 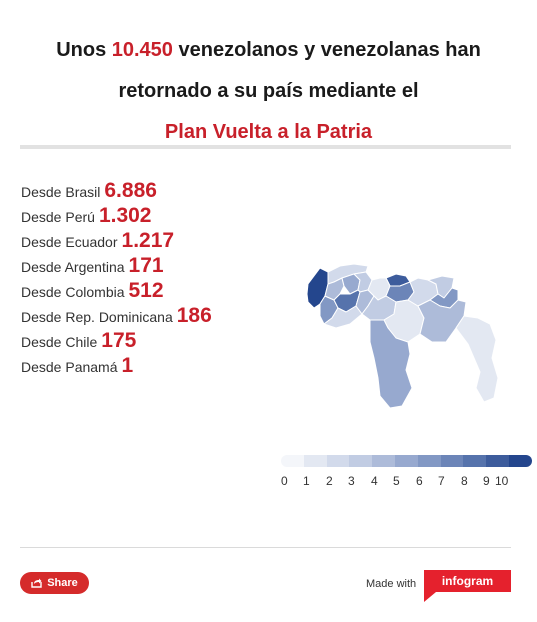 I want to click on origin-label: Desde Chile, so click(x=59, y=342).